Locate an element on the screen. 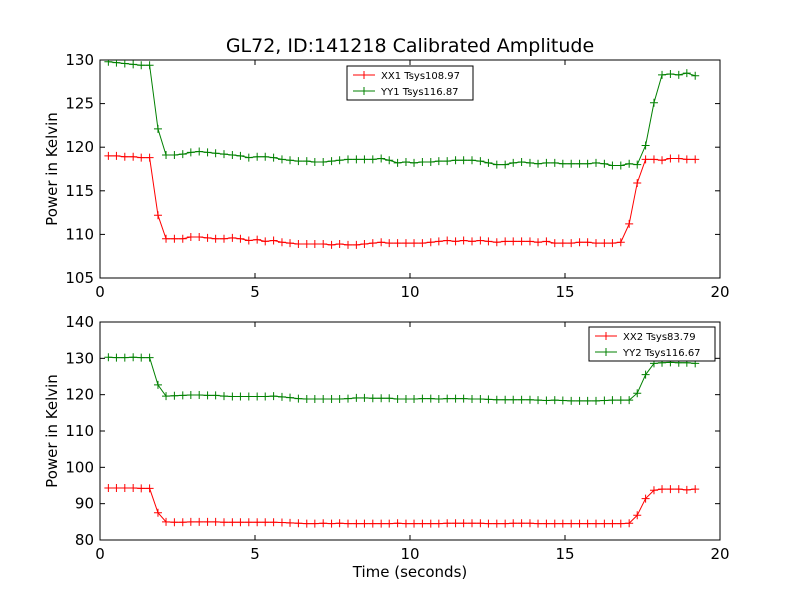 This screenshot has width=800, height=600. legend-box is located at coordinates (410, 83).